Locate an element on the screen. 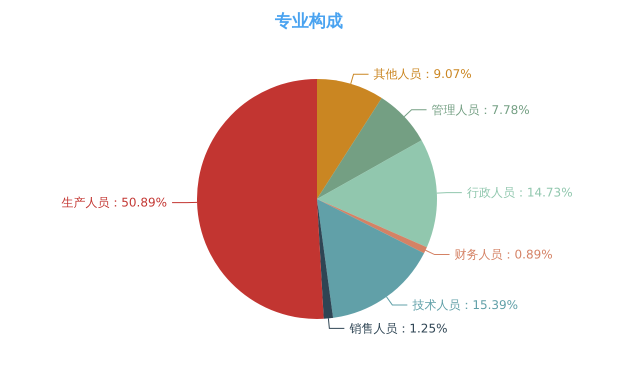  slice-label: 技术人员：15.39% is located at coordinates (464, 305).